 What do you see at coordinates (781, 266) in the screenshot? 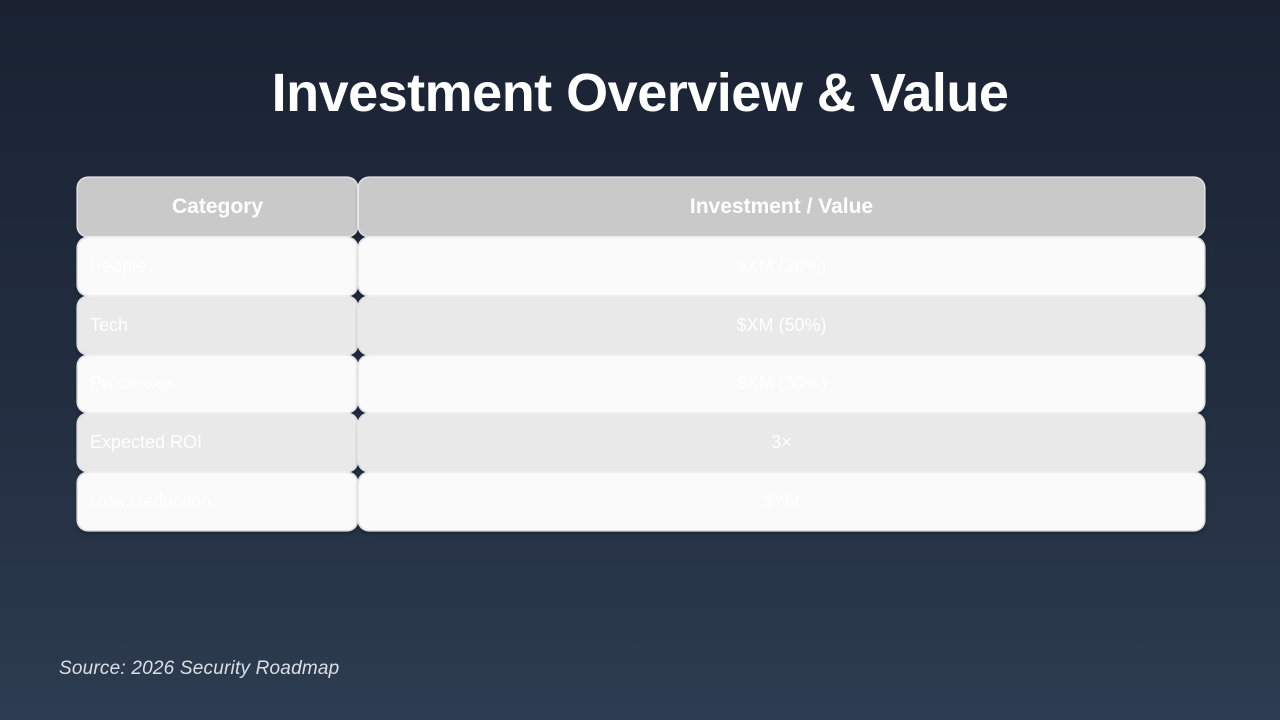
I see `table-cell-value-people: $XM (20%)` at bounding box center [781, 266].